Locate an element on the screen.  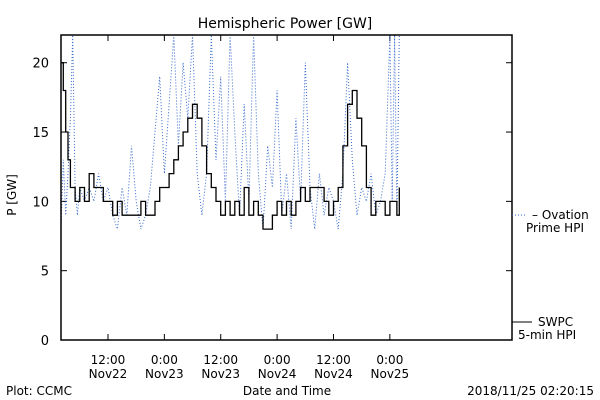
x-tick-date-label: Nov22 is located at coordinates (108, 374).